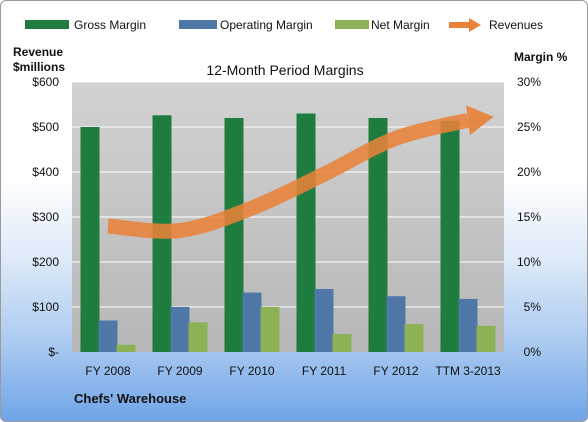 The height and width of the screenshot is (422, 588). What do you see at coordinates (45, 217) in the screenshot?
I see `left-tick-label: $300` at bounding box center [45, 217].